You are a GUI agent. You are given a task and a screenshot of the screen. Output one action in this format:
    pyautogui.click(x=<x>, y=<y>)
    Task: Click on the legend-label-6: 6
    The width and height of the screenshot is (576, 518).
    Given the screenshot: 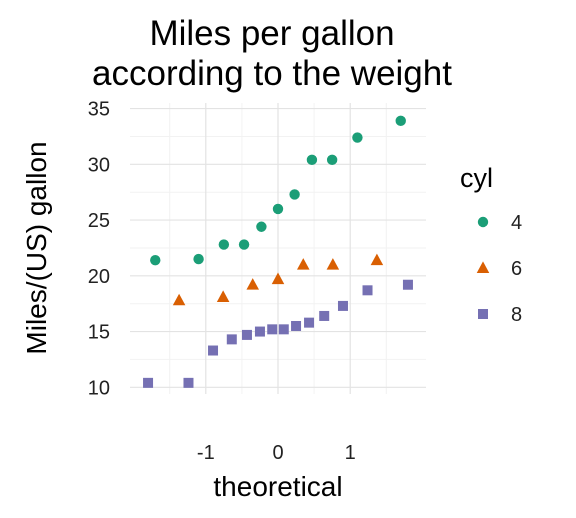 What is the action you would take?
    pyautogui.click(x=516, y=269)
    